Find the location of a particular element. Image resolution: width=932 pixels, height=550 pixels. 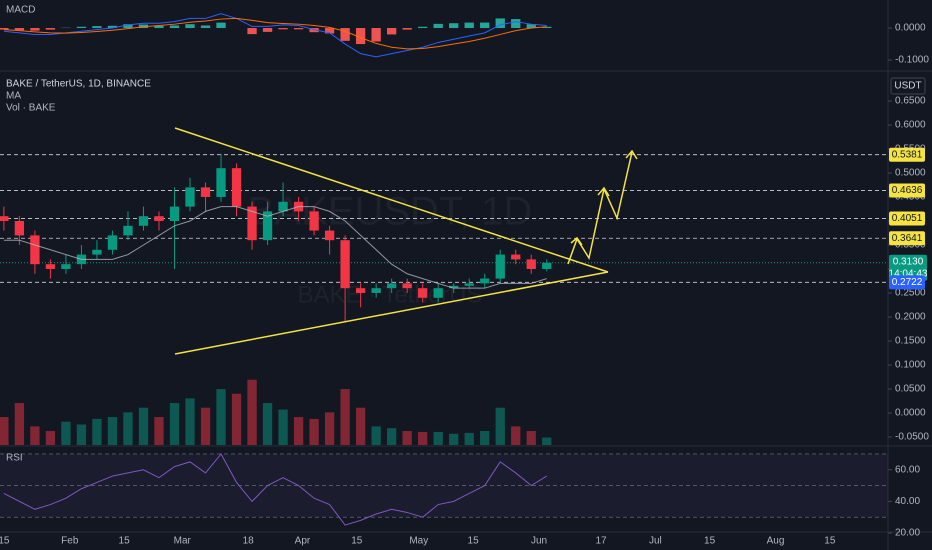

level-label: 0.5381 is located at coordinates (907, 154).